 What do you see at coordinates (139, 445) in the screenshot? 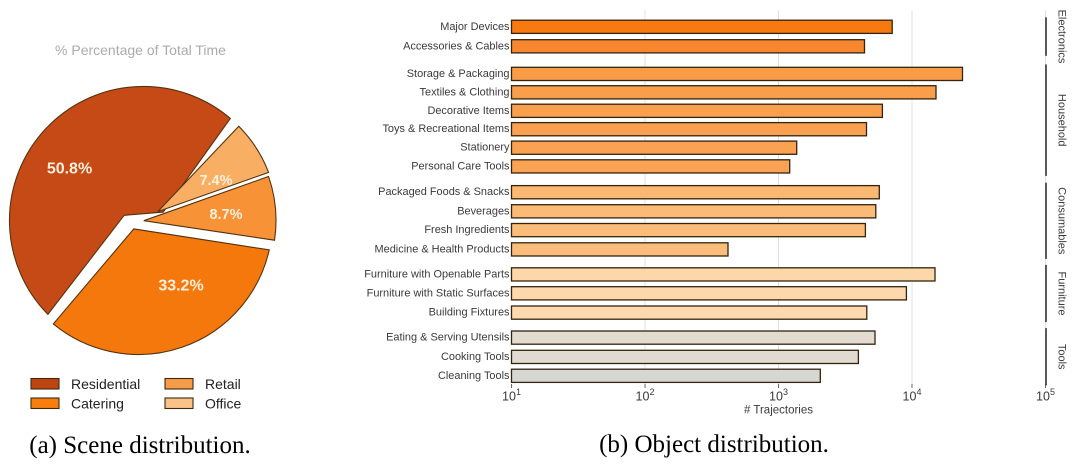
I see `svg-text: (a) Scene distribution.` at bounding box center [139, 445].